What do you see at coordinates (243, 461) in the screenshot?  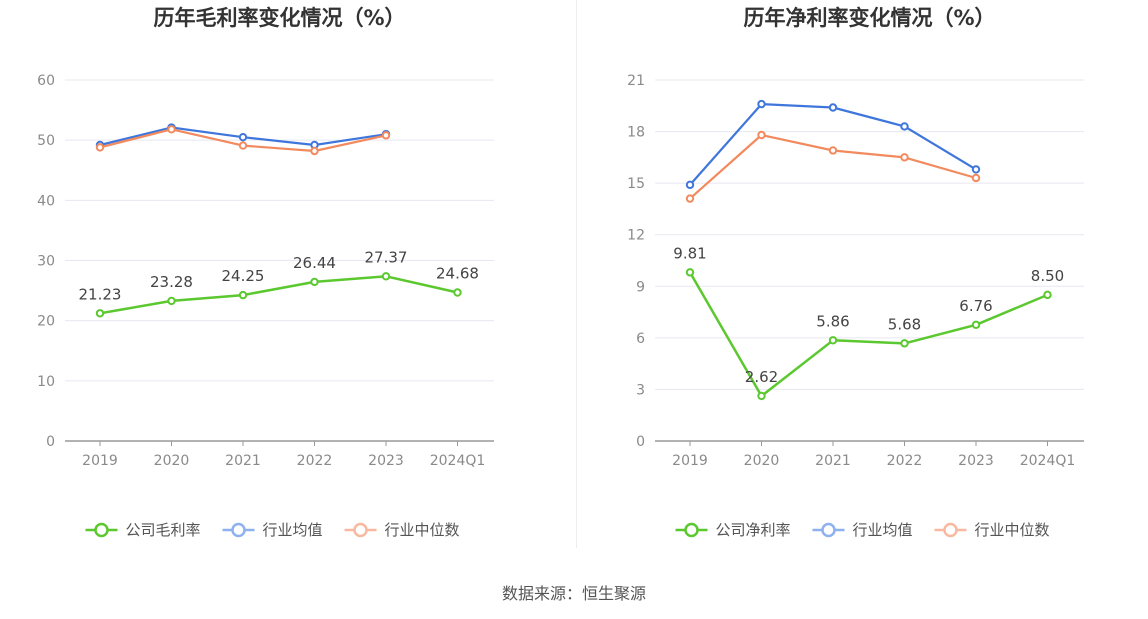 I see `chart1-x-tick-label-2: 2021` at bounding box center [243, 461].